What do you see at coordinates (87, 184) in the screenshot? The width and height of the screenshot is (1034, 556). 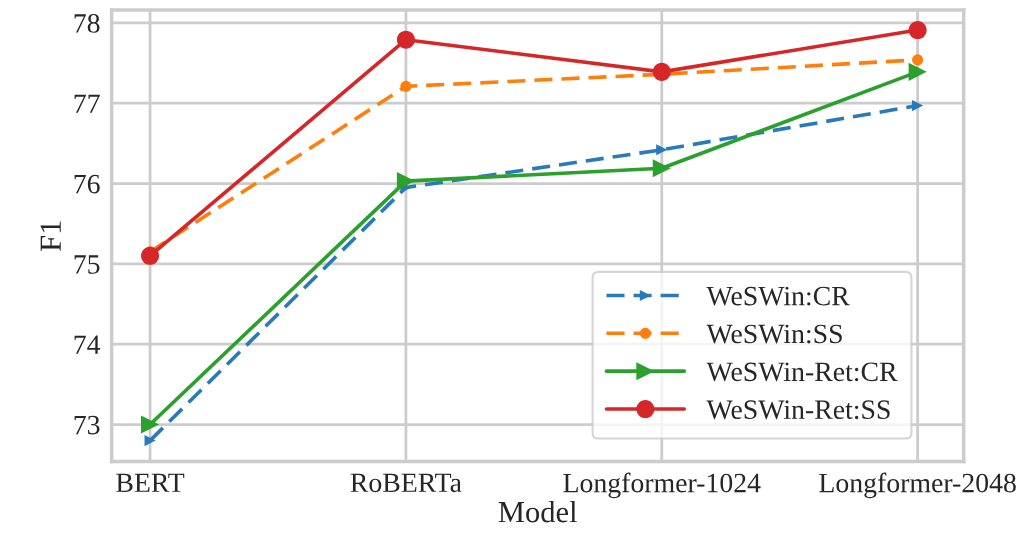 I see `y-tick-label: 76` at bounding box center [87, 184].